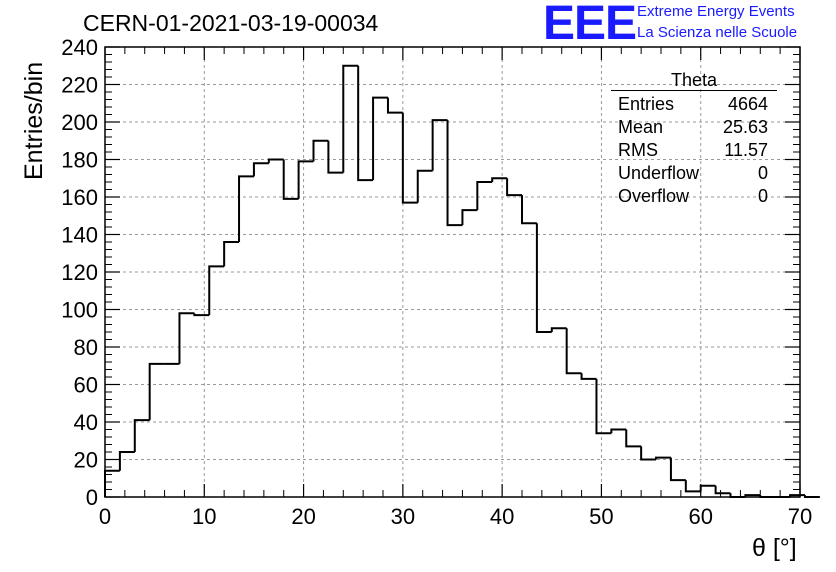  Describe the element at coordinates (800, 516) in the screenshot. I see `x-tick-label: 70` at that location.